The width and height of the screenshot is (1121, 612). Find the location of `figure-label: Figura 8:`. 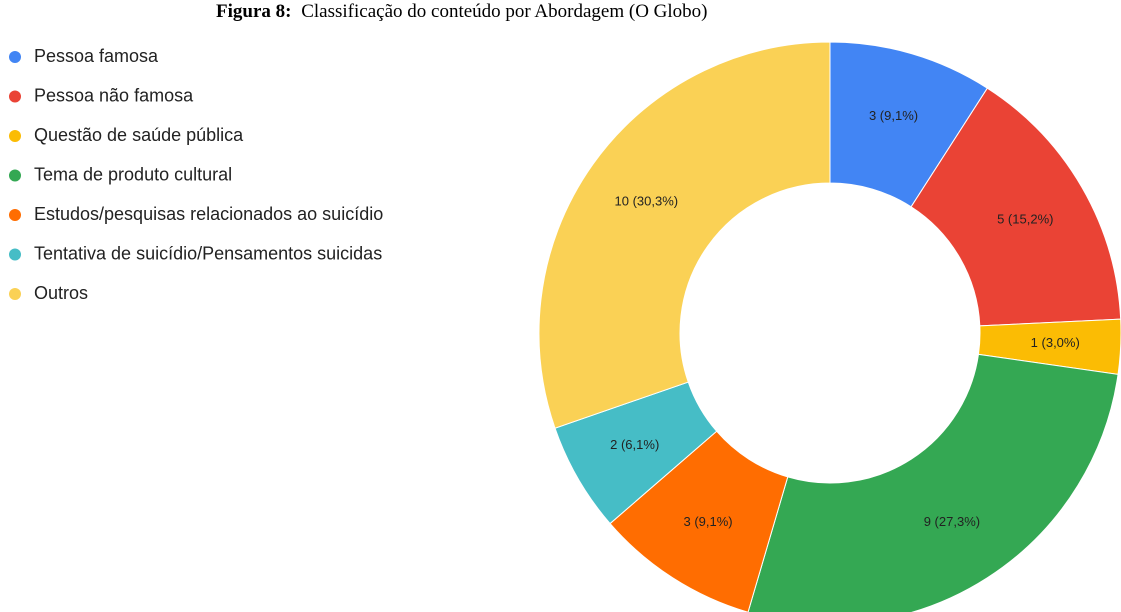

figure-label: Figura 8: is located at coordinates (253, 11).